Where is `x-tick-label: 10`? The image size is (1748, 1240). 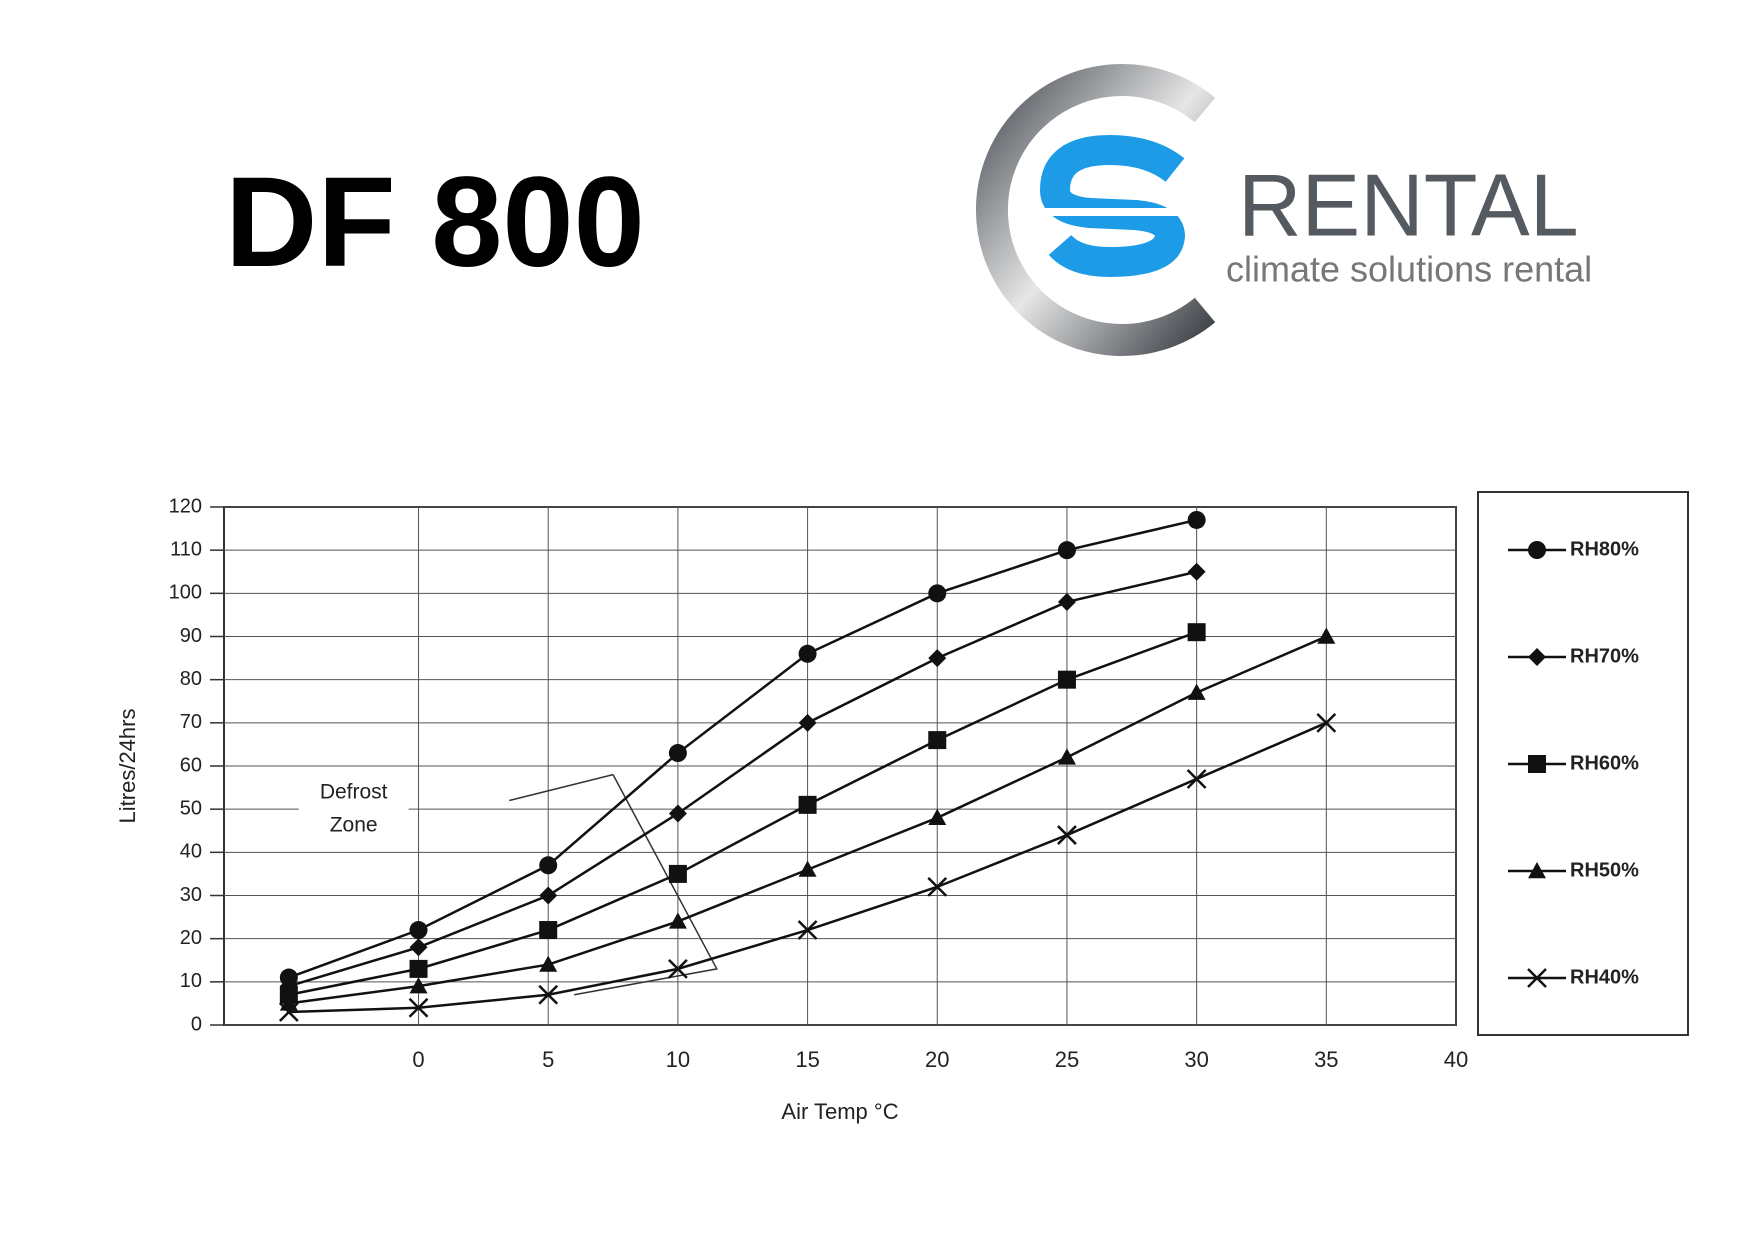 x-tick-label: 10 is located at coordinates (678, 1059).